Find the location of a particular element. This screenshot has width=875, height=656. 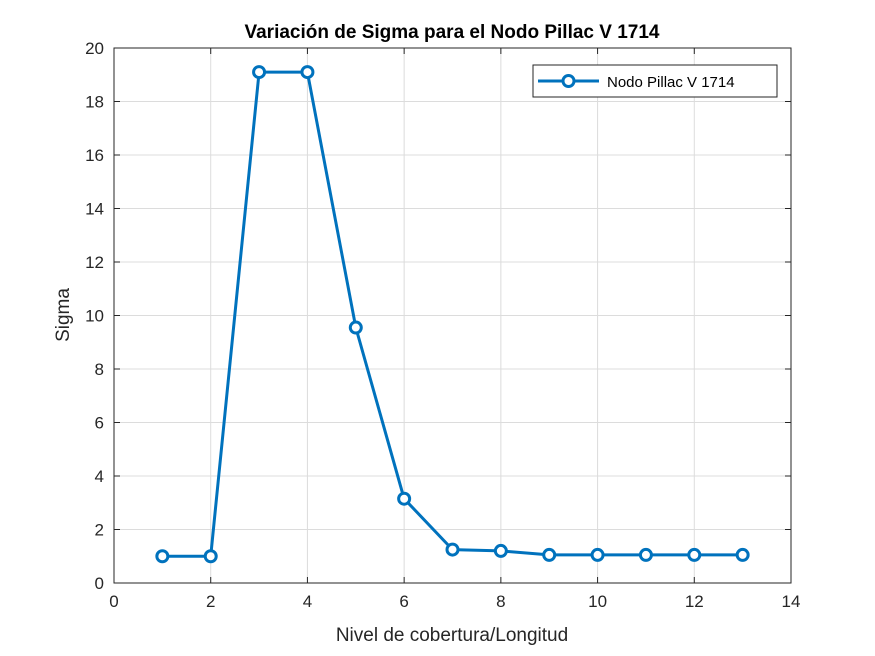

y-tick-label: 4 is located at coordinates (99, 476).